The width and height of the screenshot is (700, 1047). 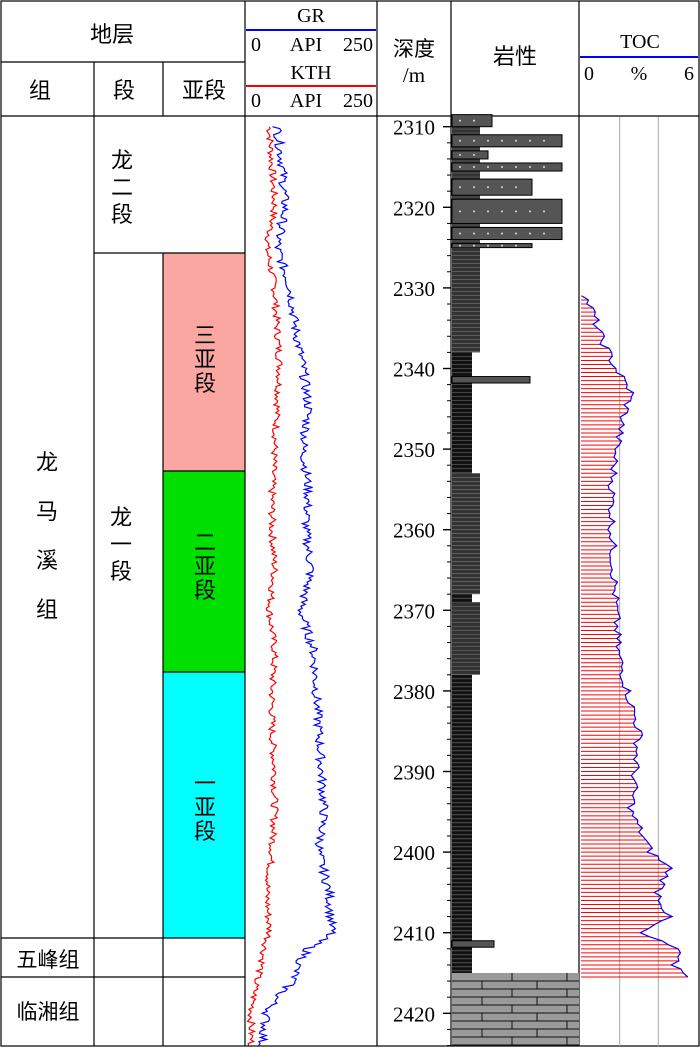 I want to click on header-depth-line2: /m, so click(x=414, y=75).